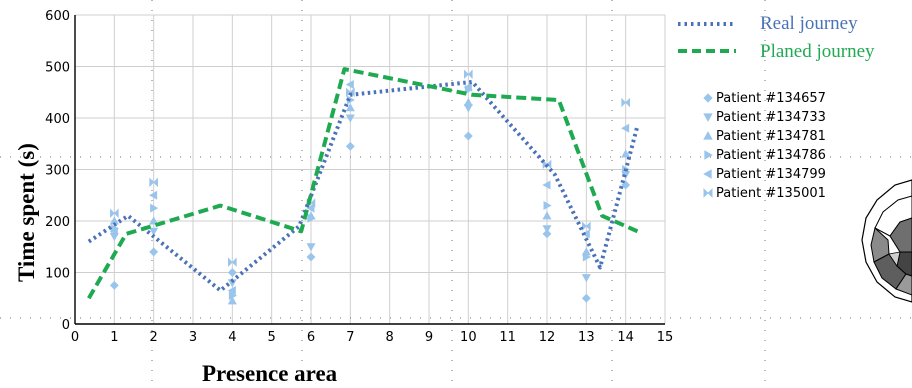 The width and height of the screenshot is (912, 388). I want to click on x-tick-label-1: 1, so click(114, 337).